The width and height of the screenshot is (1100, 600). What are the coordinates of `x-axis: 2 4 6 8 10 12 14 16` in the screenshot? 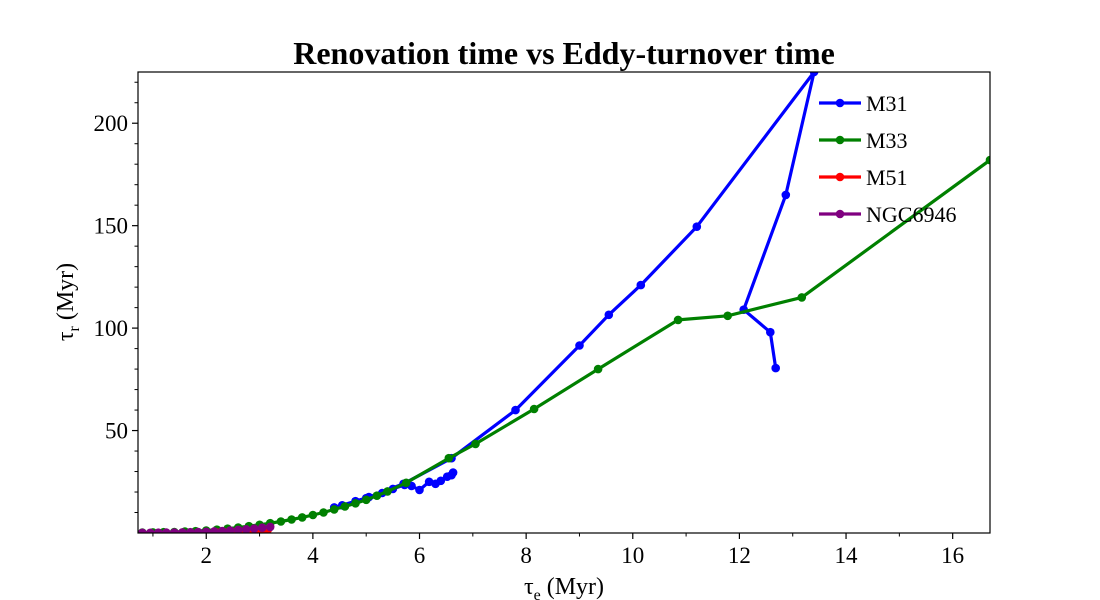 It's located at (558, 550).